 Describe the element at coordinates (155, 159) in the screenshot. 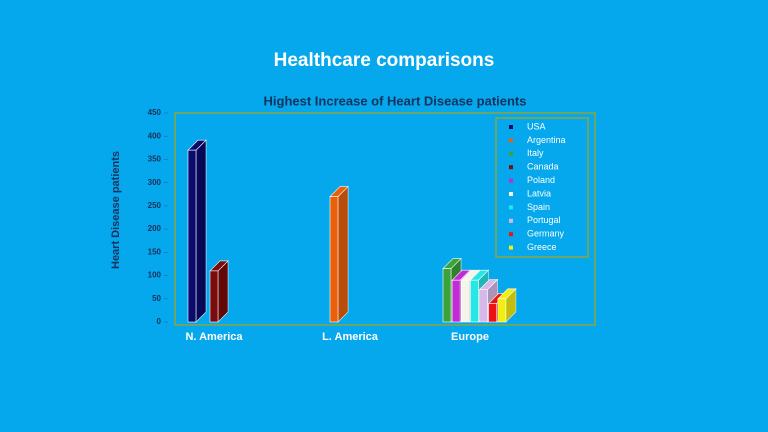

I see `y-tick-label: 350` at that location.